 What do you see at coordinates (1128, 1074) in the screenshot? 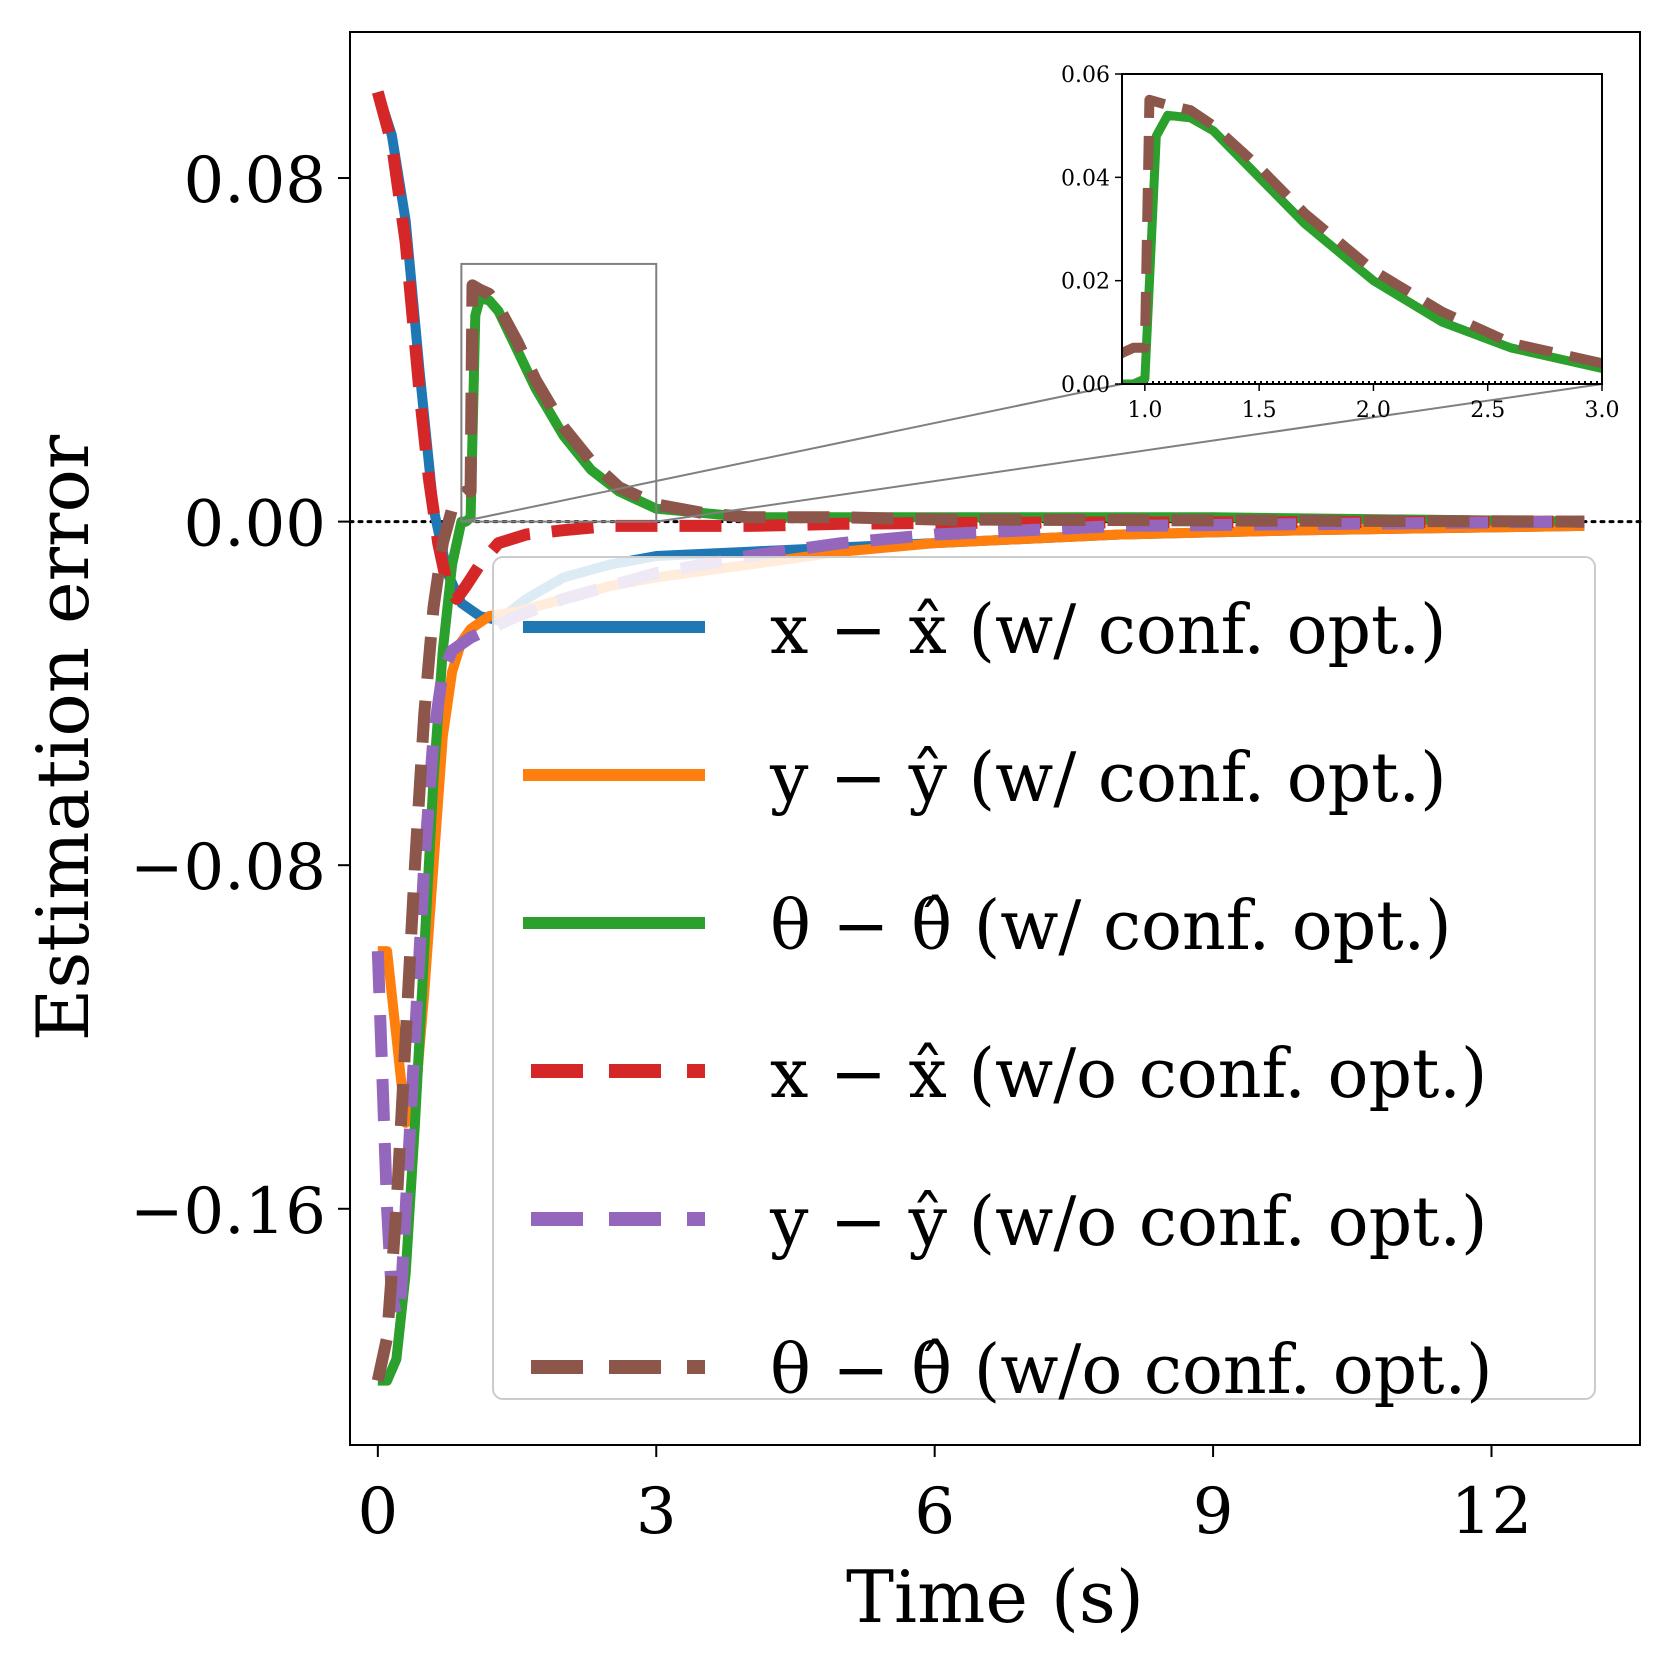
I see `legend-label-4: x − x̂ (w/o conf. opt.)` at bounding box center [1128, 1074].